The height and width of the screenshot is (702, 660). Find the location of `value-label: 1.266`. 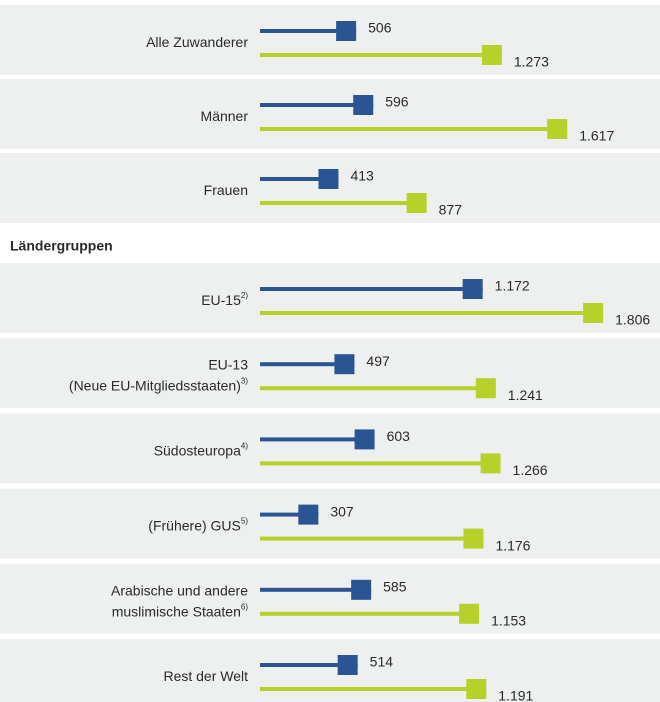

value-label: 1.266 is located at coordinates (530, 470).